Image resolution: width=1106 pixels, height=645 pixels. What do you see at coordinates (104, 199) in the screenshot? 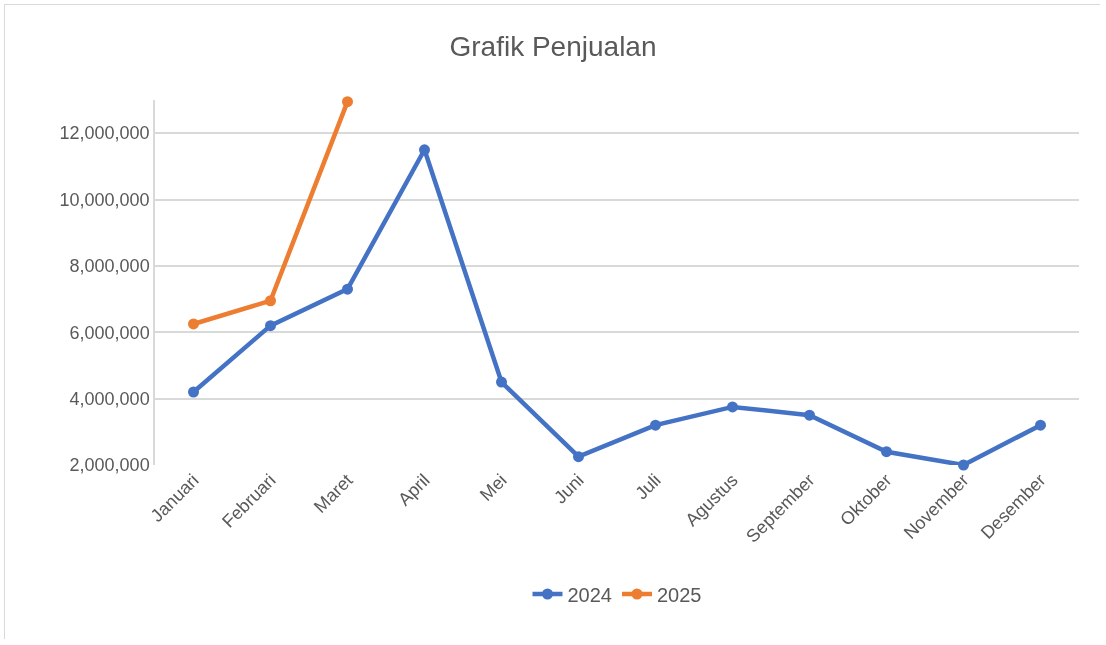
I see `y-tick-label: 10,000,000` at bounding box center [104, 199].